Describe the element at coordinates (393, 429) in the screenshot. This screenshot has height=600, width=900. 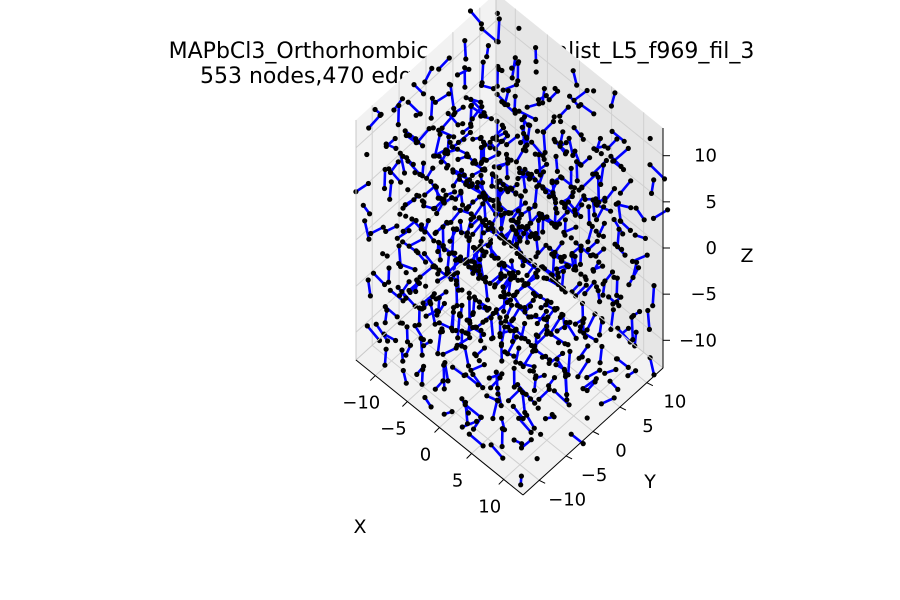
I see `x-tick-label: −5` at that location.